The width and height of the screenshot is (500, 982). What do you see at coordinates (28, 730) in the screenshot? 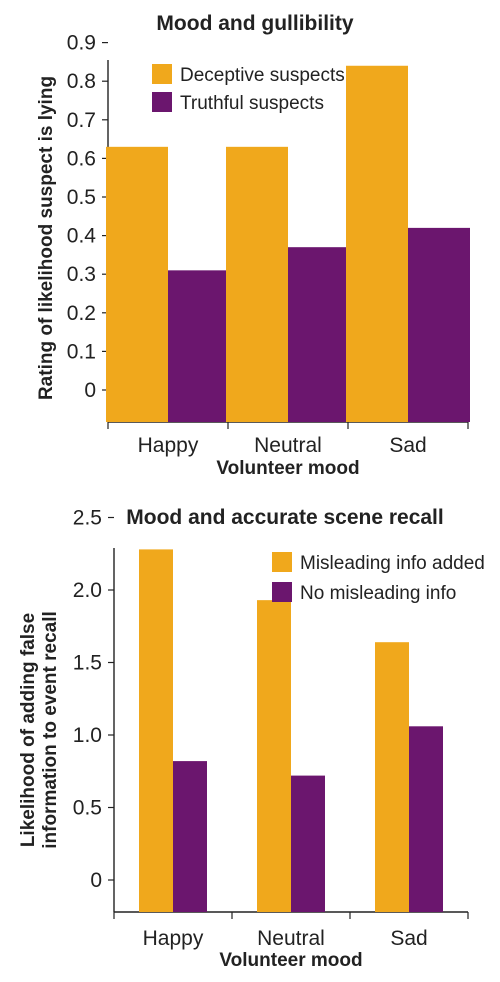
I see `y-axis-title-line: Likelihood of adding false` at bounding box center [28, 730].